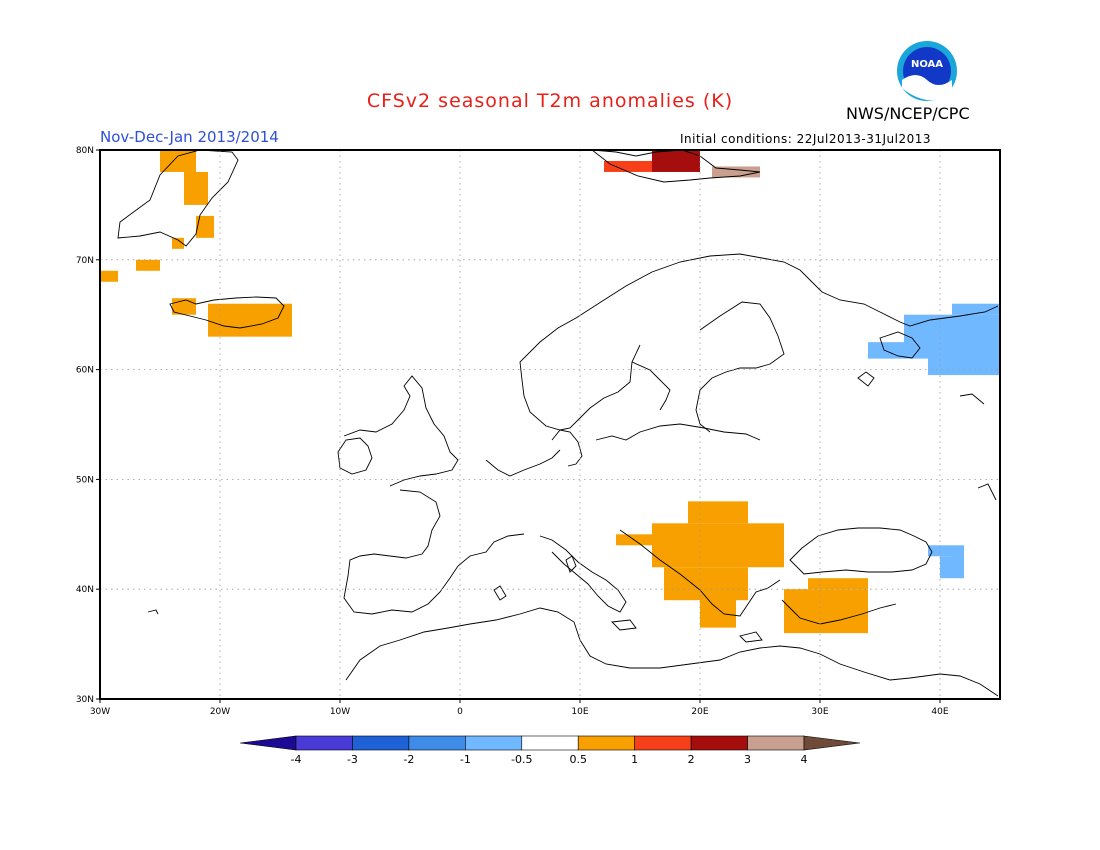  What do you see at coordinates (819, 712) in the screenshot?
I see `lon-tick-label: 30E` at bounding box center [819, 712].